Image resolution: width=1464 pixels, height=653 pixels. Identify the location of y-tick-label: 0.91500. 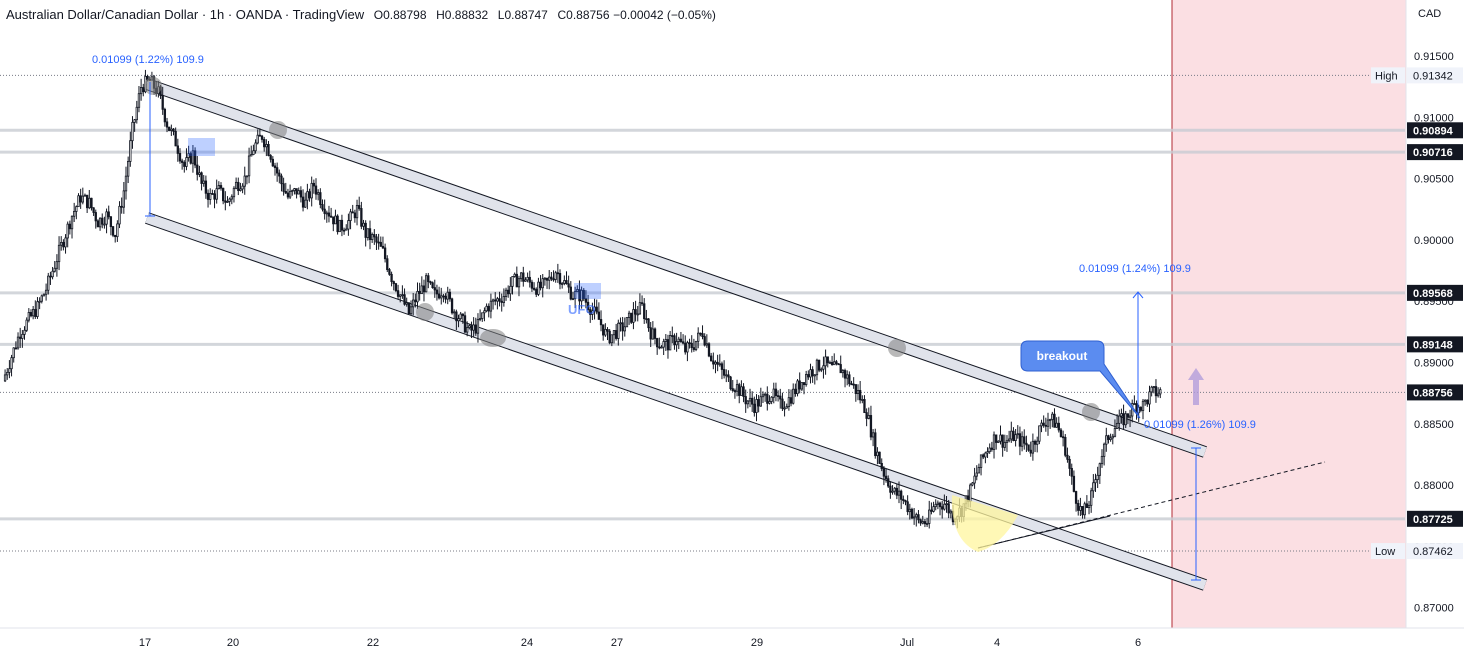
(1434, 57).